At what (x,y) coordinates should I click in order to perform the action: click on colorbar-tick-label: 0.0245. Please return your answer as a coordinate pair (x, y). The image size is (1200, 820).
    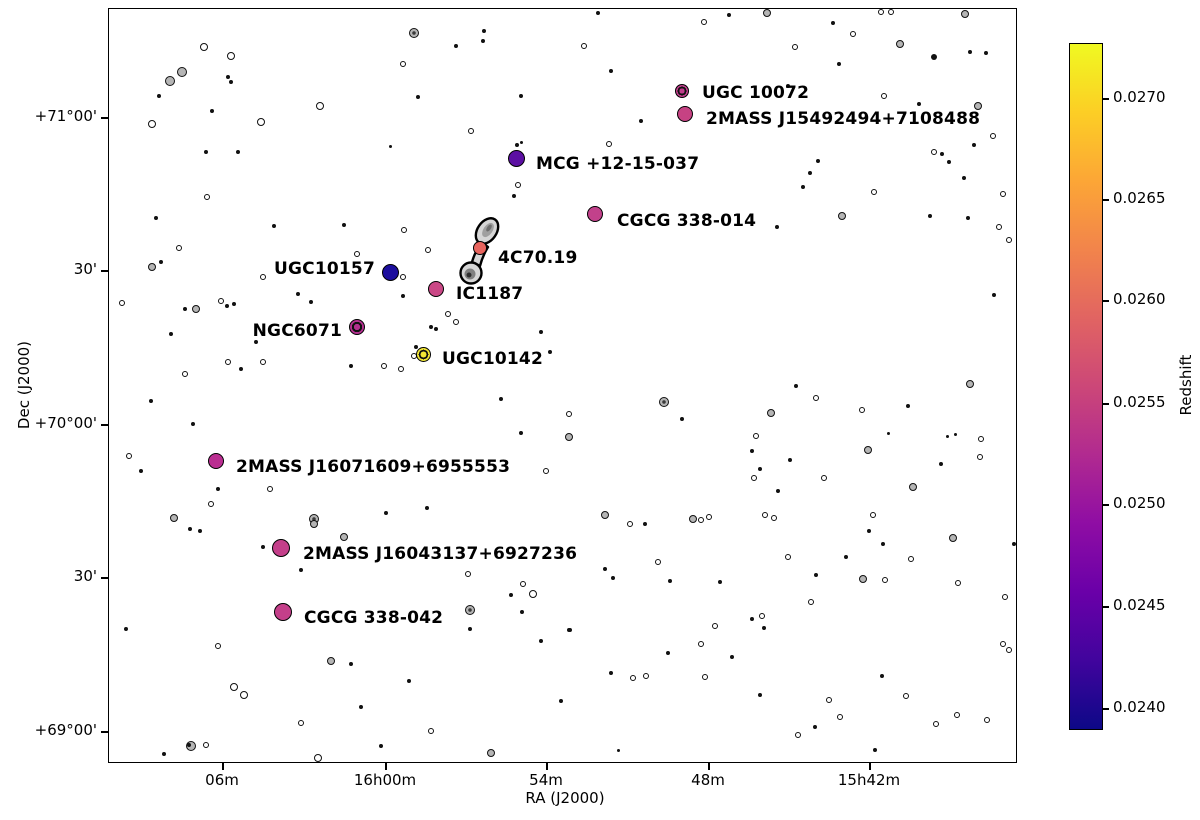
    Looking at the image, I should click on (1139, 605).